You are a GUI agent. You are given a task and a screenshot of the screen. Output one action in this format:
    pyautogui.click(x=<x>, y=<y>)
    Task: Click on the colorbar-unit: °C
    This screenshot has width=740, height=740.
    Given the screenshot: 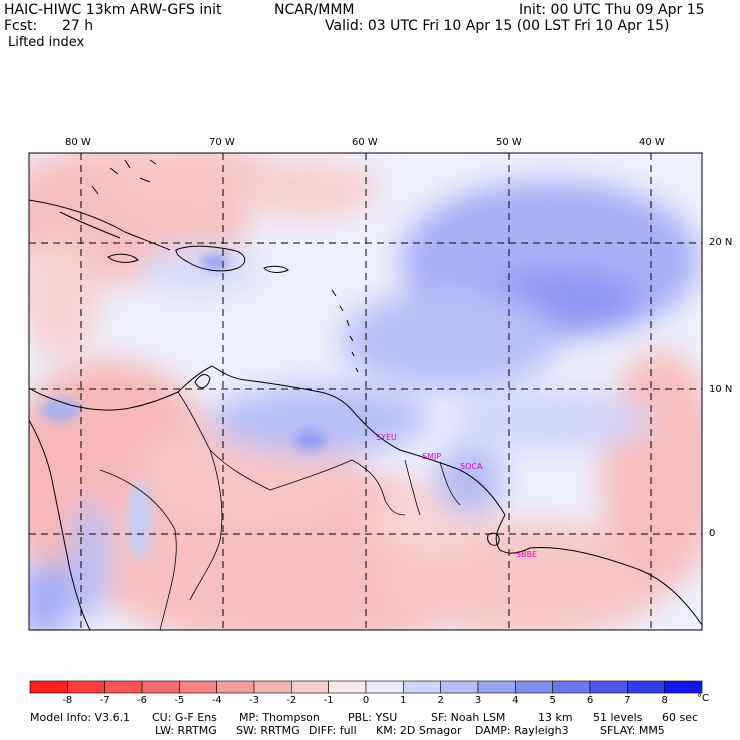 What is the action you would take?
    pyautogui.click(x=703, y=698)
    